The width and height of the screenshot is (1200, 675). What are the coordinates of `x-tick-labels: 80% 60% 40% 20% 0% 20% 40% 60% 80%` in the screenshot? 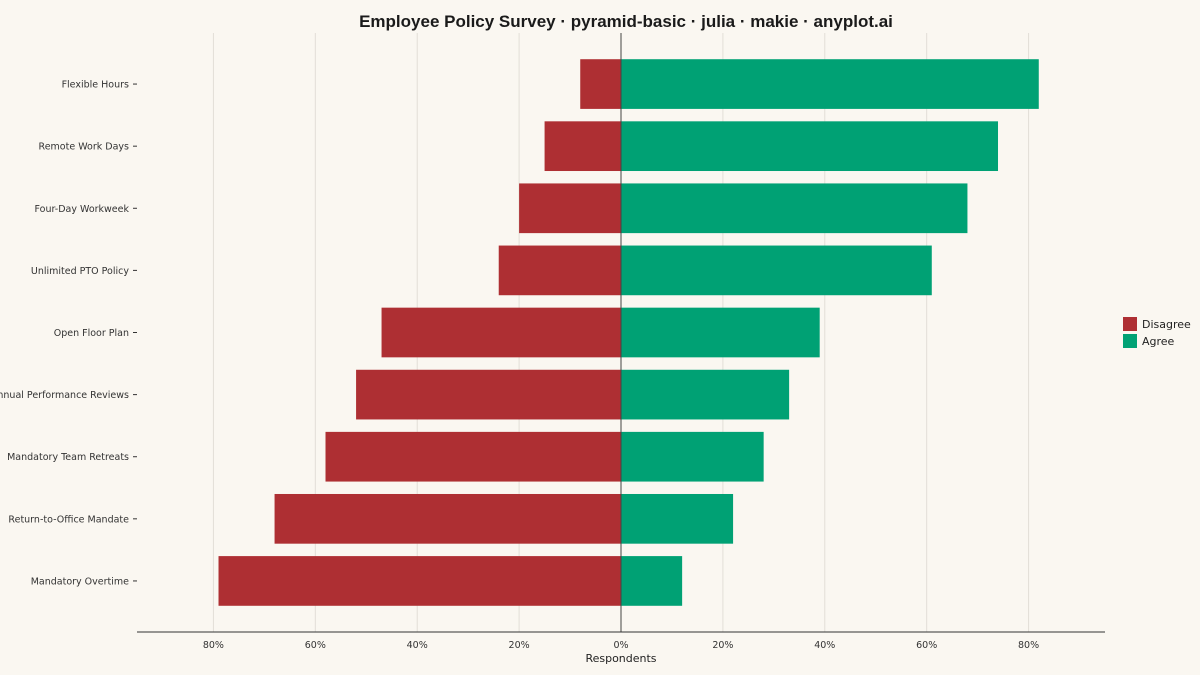 It's located at (621, 645).